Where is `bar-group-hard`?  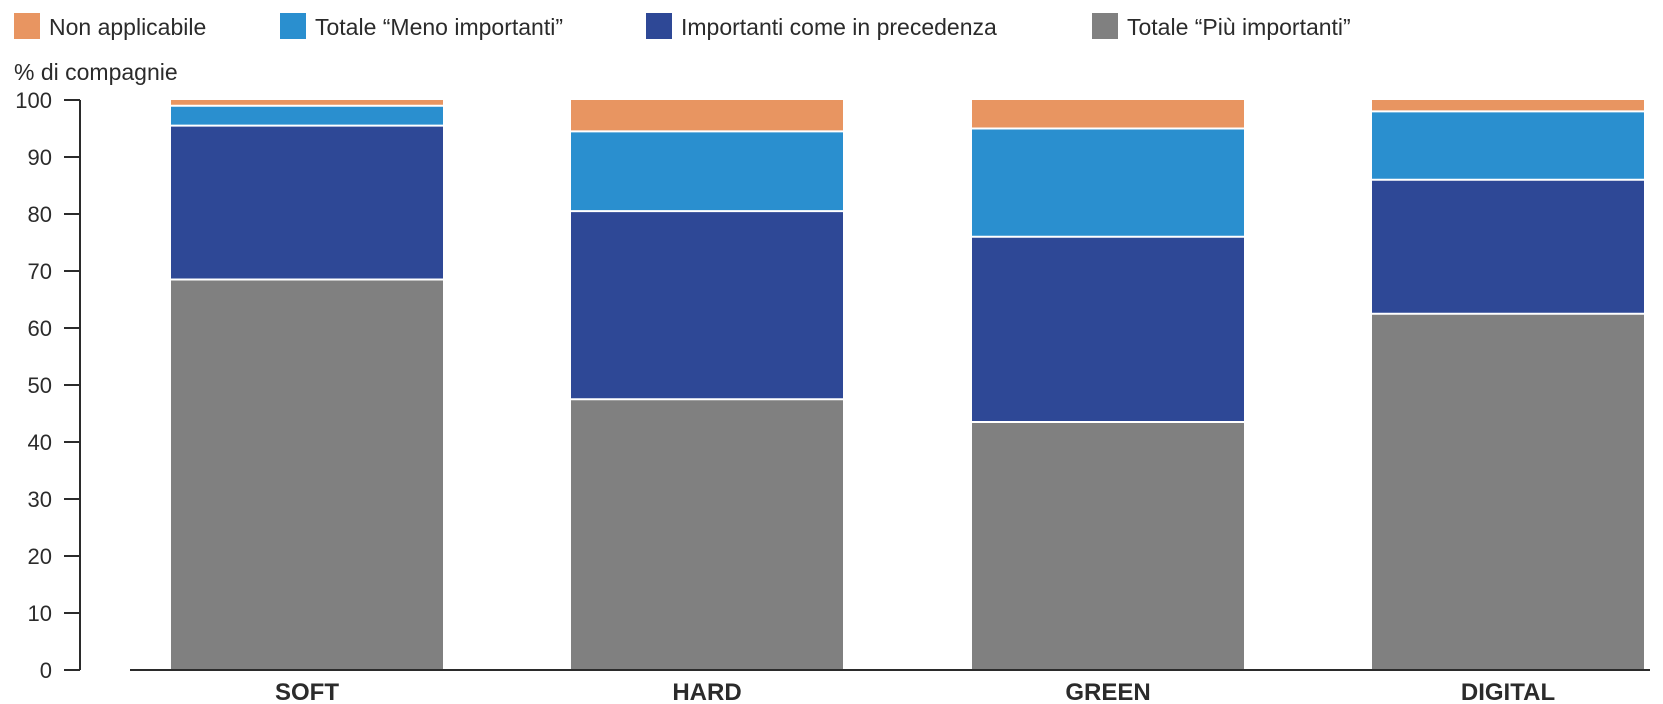 bar-group-hard is located at coordinates (707, 385).